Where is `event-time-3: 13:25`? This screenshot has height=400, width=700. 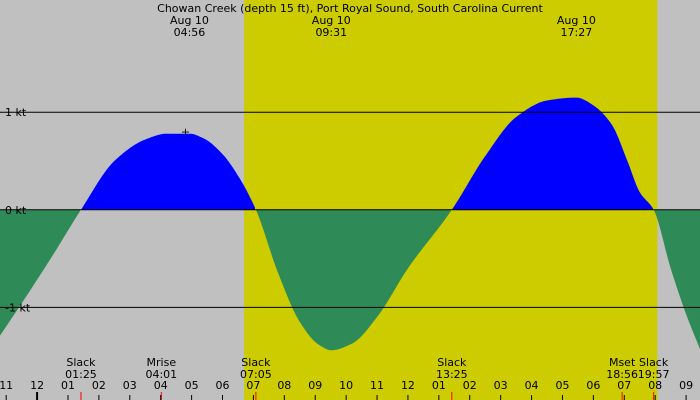 event-time-3: 13:25 is located at coordinates (452, 374).